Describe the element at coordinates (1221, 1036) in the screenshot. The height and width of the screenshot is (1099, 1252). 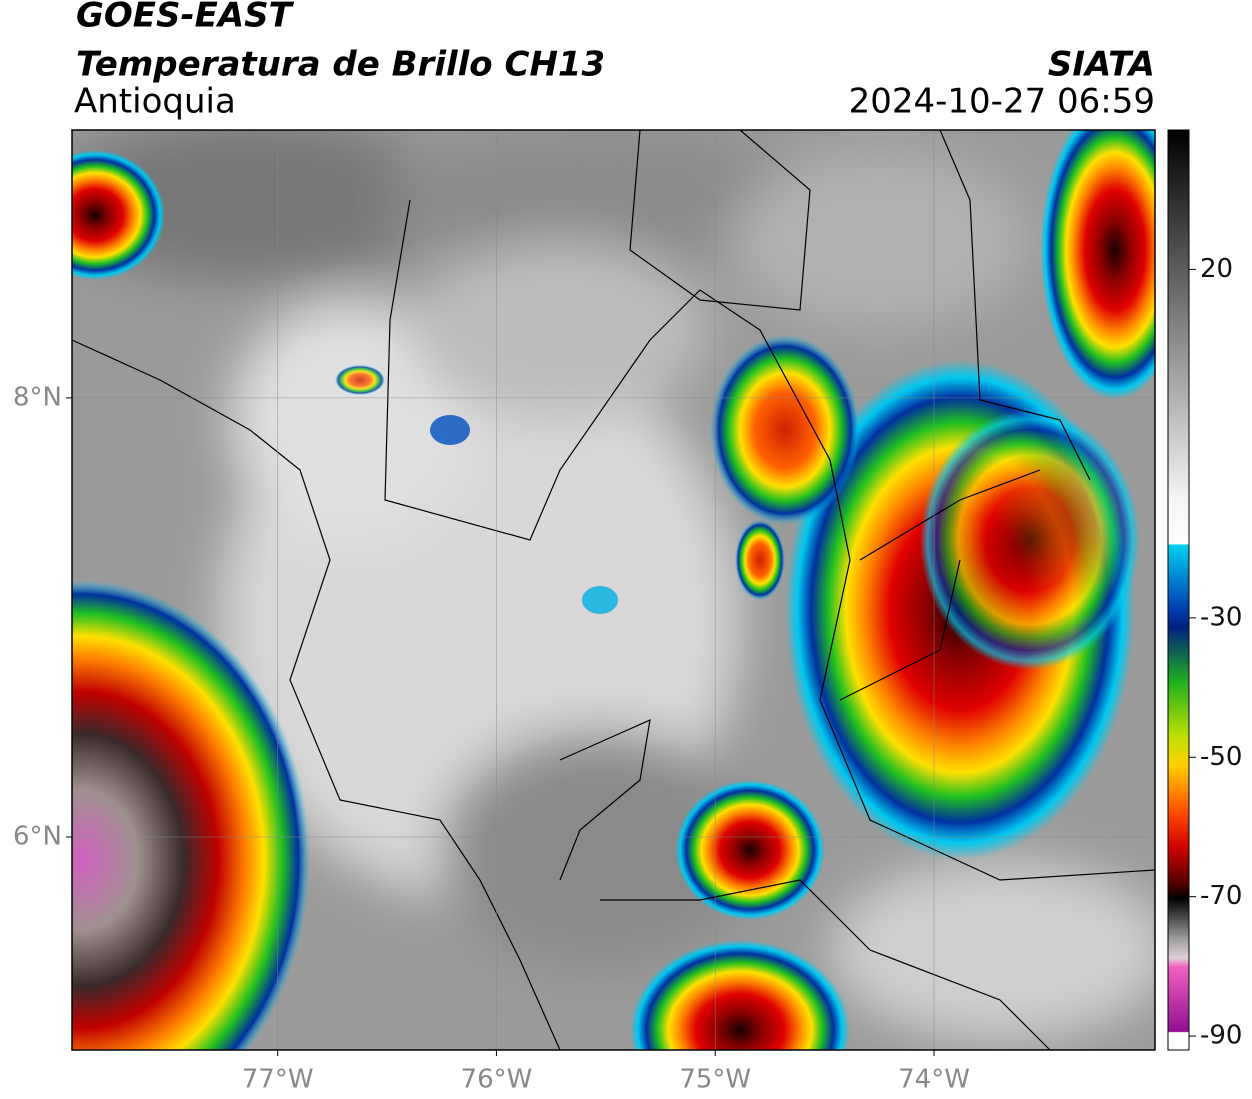
I see `colorbar-tick-label: -90` at that location.